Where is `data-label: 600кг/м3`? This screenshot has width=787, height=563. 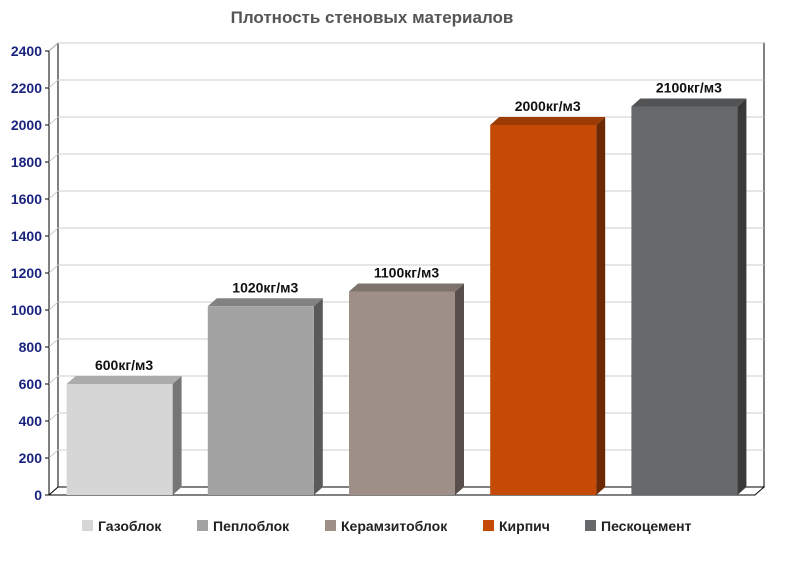
data-label: 600кг/м3 is located at coordinates (124, 365).